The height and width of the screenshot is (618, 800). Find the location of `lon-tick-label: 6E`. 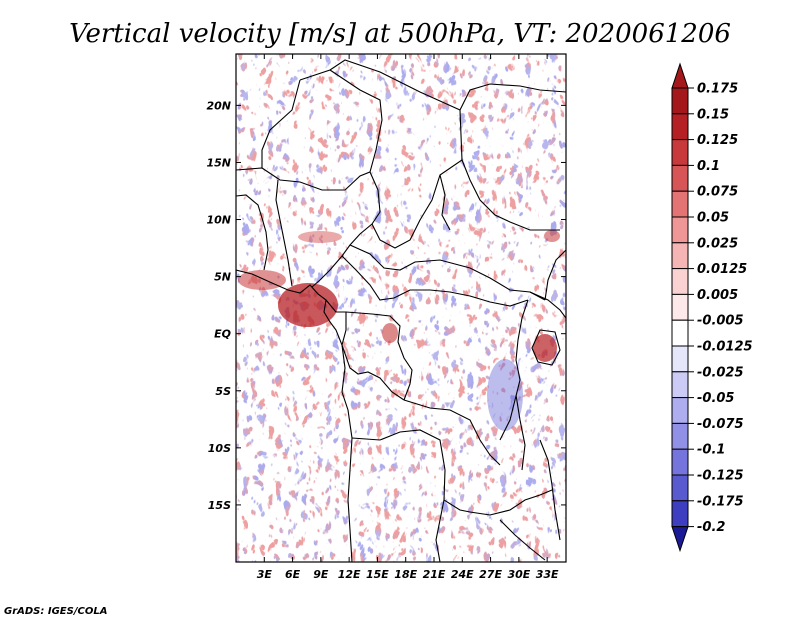

lon-tick-label: 6E is located at coordinates (293, 574).